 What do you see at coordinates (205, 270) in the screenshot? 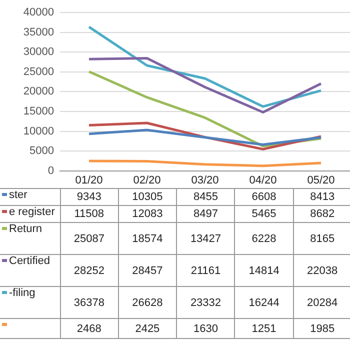
I see `data-label: 21161` at bounding box center [205, 270].